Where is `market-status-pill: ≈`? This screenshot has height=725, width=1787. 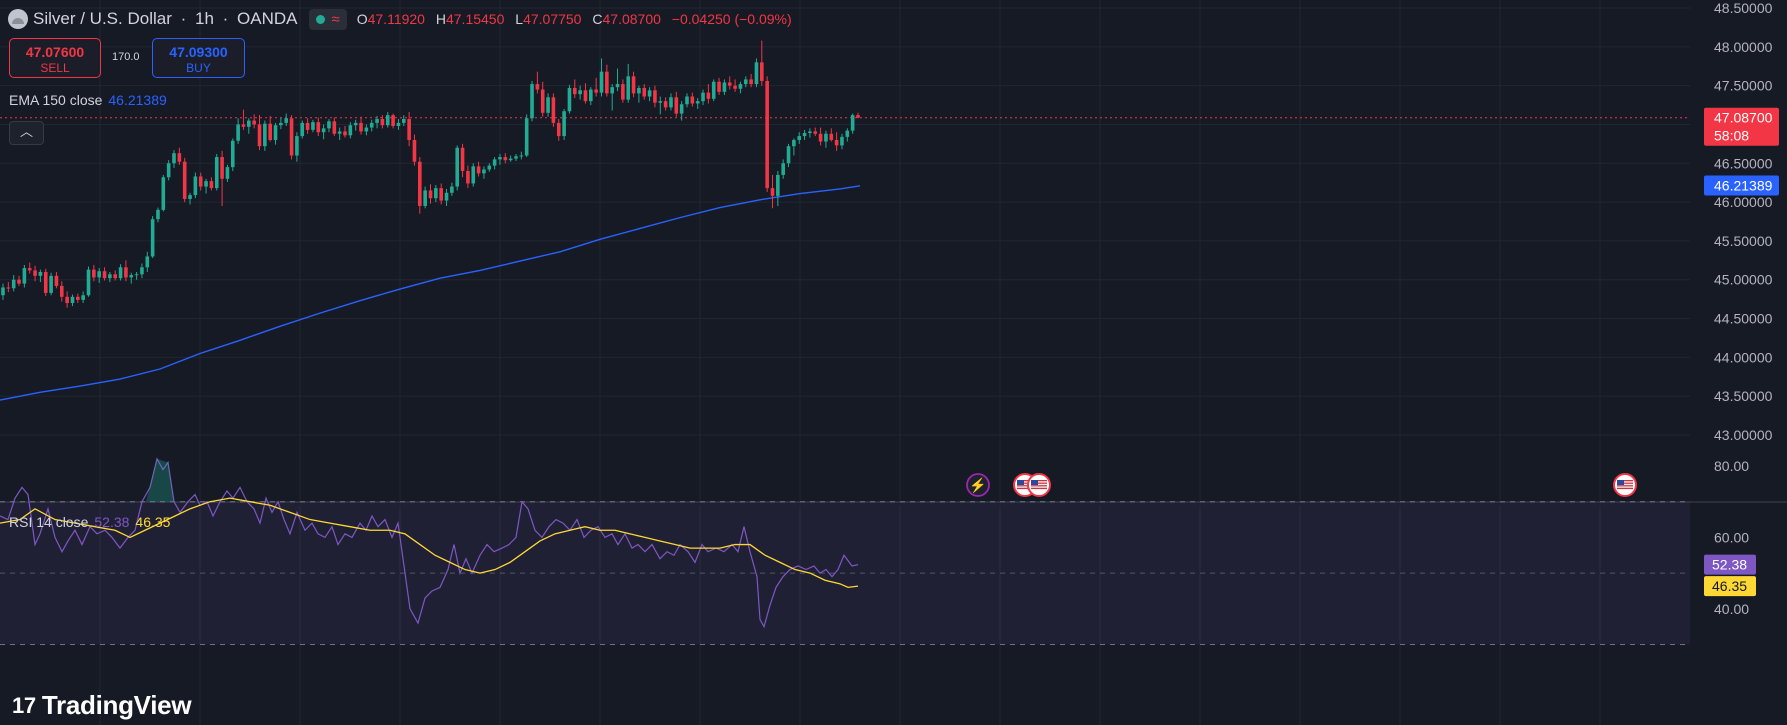 market-status-pill: ≈ is located at coordinates (328, 19).